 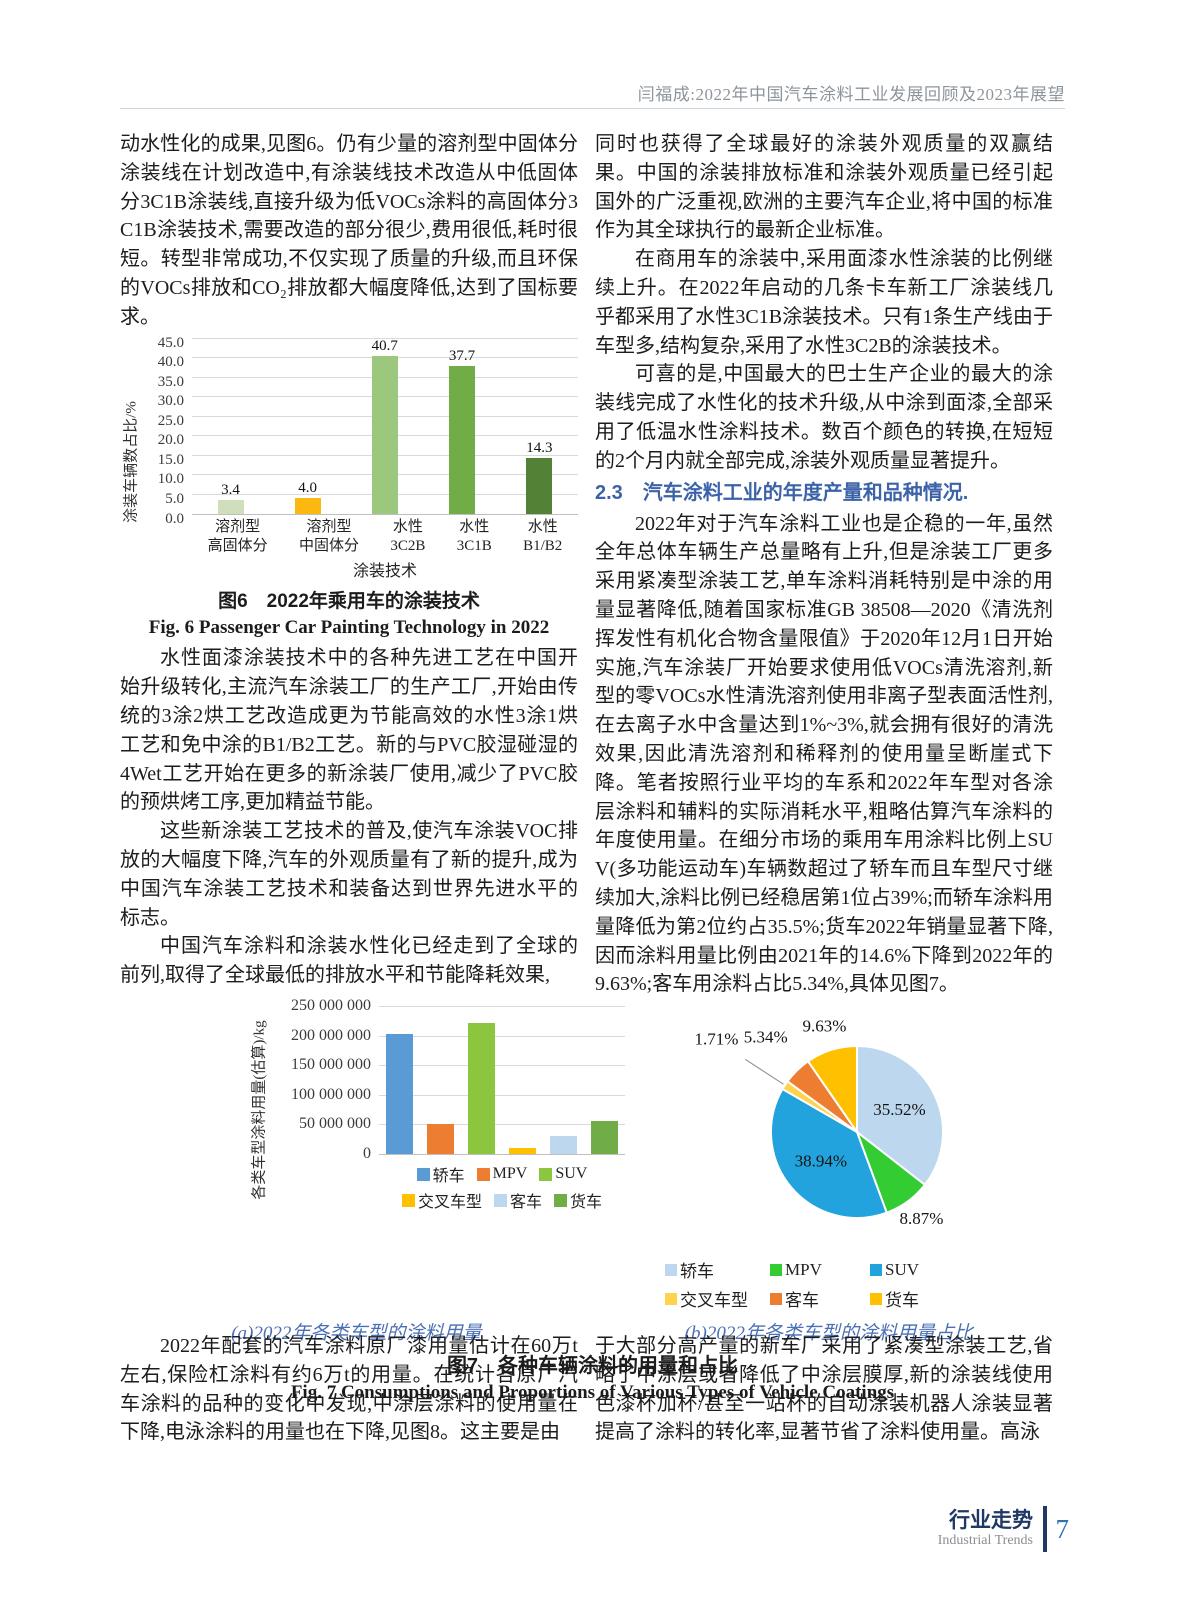 I want to click on category-label-line: B1/B2, so click(x=543, y=545).